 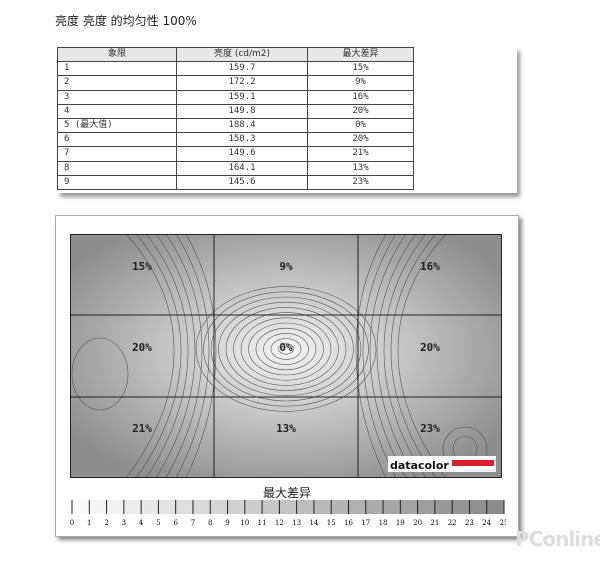 What do you see at coordinates (142, 347) in the screenshot?
I see `cell-label: 20%` at bounding box center [142, 347].